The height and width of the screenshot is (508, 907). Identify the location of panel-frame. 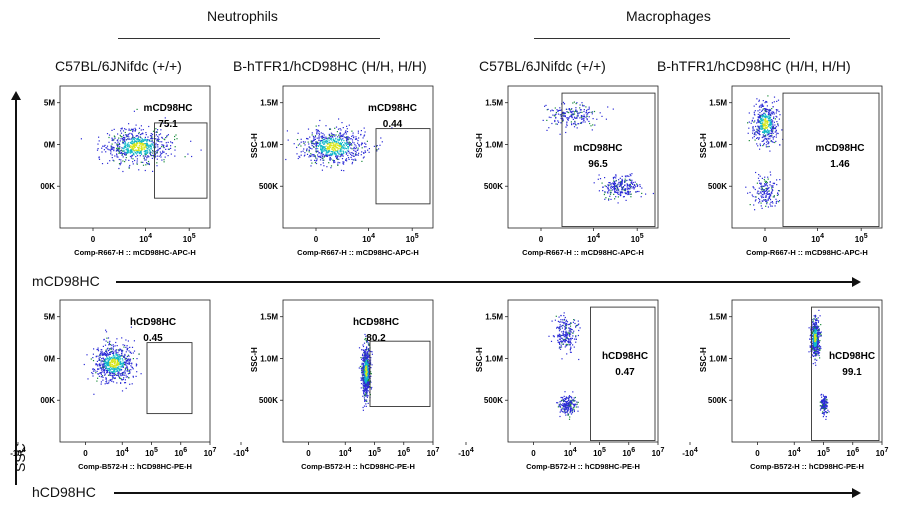
(807, 157).